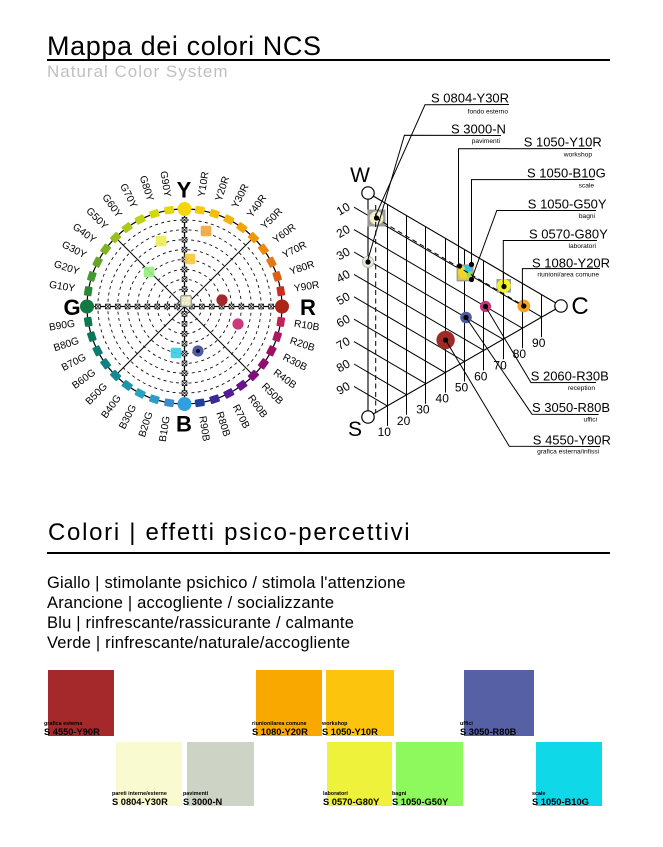  Describe the element at coordinates (272, 219) in the screenshot. I see `svg-text: Y50R` at that location.